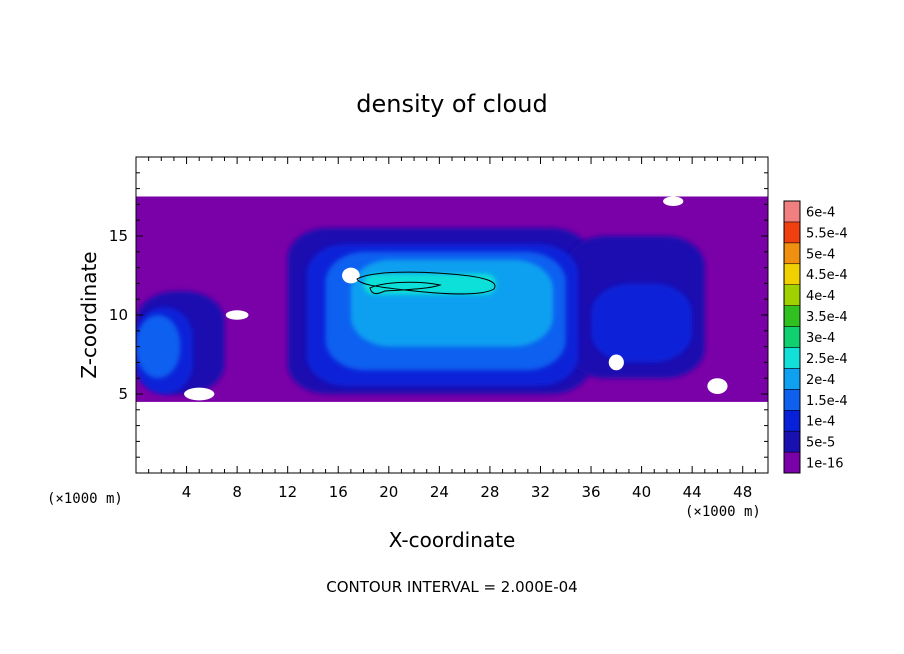  Describe the element at coordinates (451, 587) in the screenshot. I see `contour-interval: CONTOUR INTERVAL = 2.000E-04` at that location.